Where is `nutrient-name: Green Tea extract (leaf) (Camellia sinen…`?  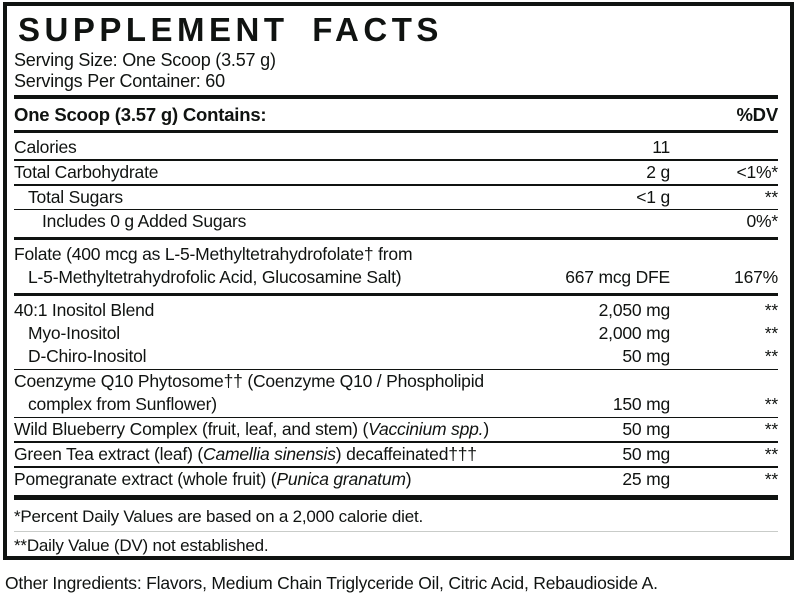 nutrient-name: Green Tea extract (leaf) (Camellia sinen… is located at coordinates (245, 454).